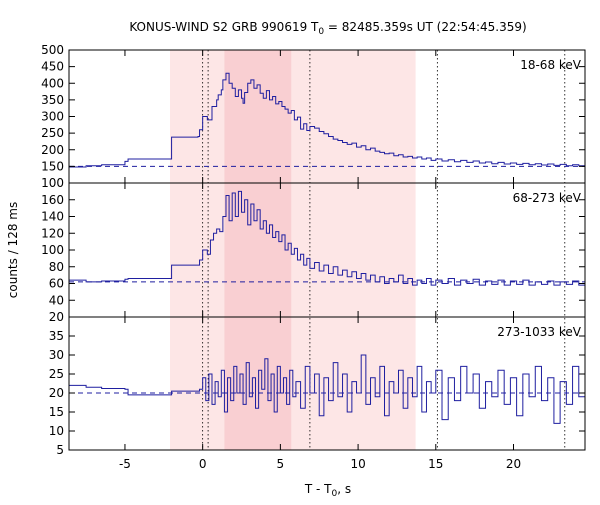  What do you see at coordinates (13, 250) in the screenshot?
I see `y-axis-label: counts / 128 ms` at bounding box center [13, 250].